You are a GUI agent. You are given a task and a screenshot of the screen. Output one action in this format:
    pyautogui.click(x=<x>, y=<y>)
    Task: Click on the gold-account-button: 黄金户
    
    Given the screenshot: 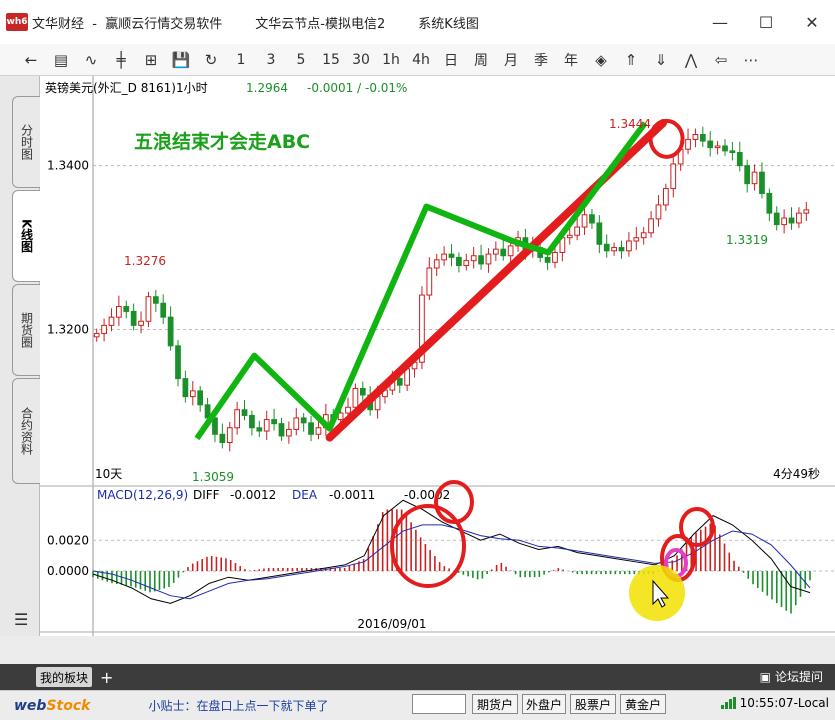 What is the action you would take?
    pyautogui.click(x=643, y=704)
    